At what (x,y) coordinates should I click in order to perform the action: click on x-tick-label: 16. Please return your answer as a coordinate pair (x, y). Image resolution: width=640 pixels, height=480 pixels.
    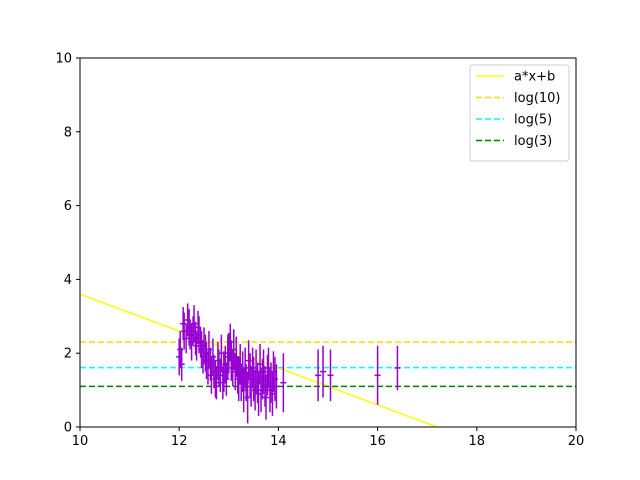
    Looking at the image, I should click on (377, 441).